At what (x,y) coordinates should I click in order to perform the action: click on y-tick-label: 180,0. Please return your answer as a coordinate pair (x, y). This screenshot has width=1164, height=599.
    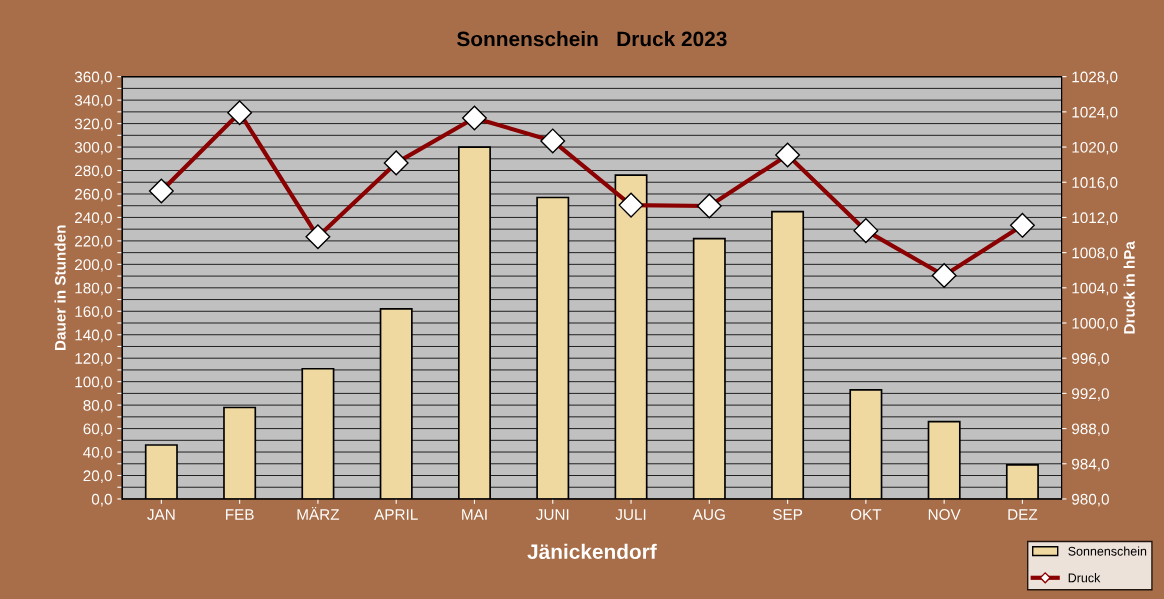
    Looking at the image, I should click on (93, 289).